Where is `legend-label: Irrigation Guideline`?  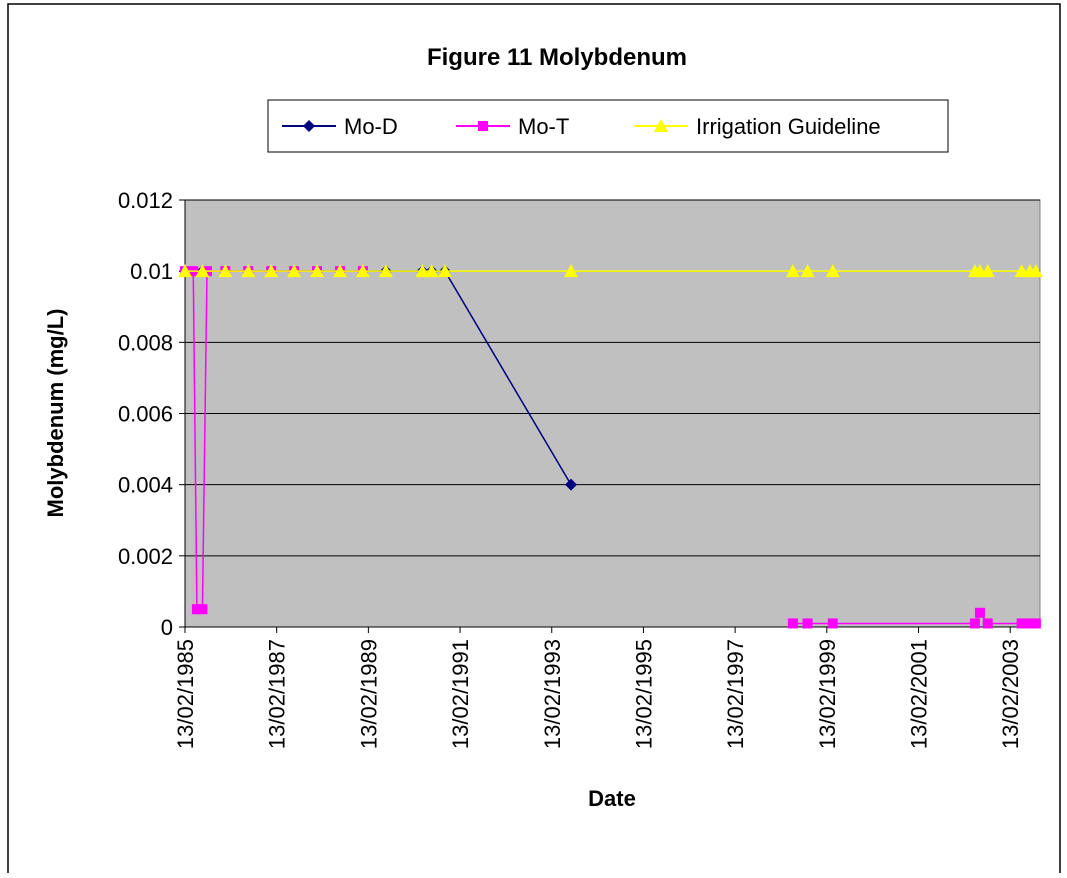
legend-label: Irrigation Guideline is located at coordinates (788, 126).